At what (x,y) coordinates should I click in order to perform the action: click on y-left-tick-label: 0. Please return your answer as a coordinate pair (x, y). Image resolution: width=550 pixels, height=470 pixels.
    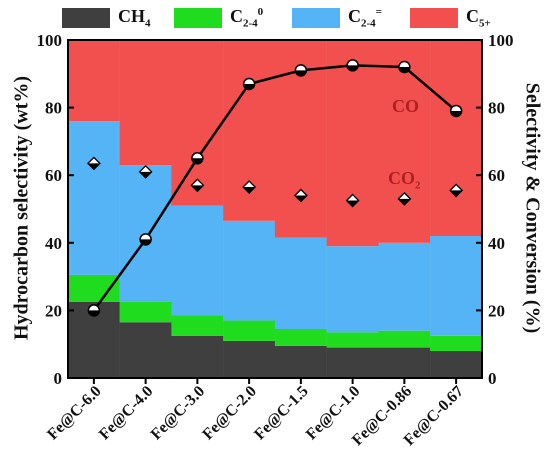
    Looking at the image, I should click on (58, 378).